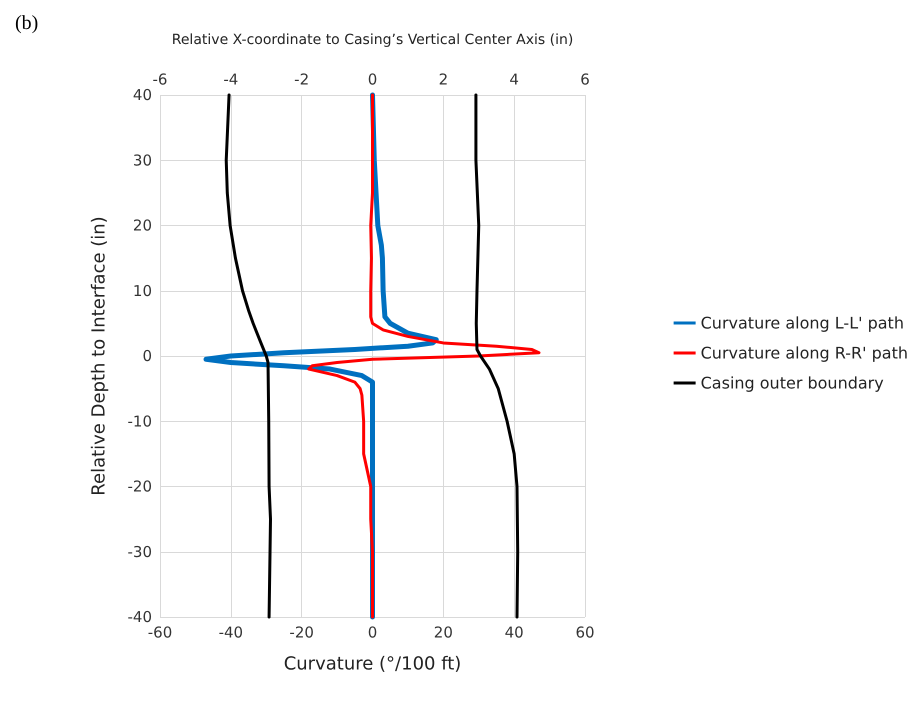 Image resolution: width=923 pixels, height=706 pixels. Describe the element at coordinates (231, 633) in the screenshot. I see `x-tick-label: -40` at that location.